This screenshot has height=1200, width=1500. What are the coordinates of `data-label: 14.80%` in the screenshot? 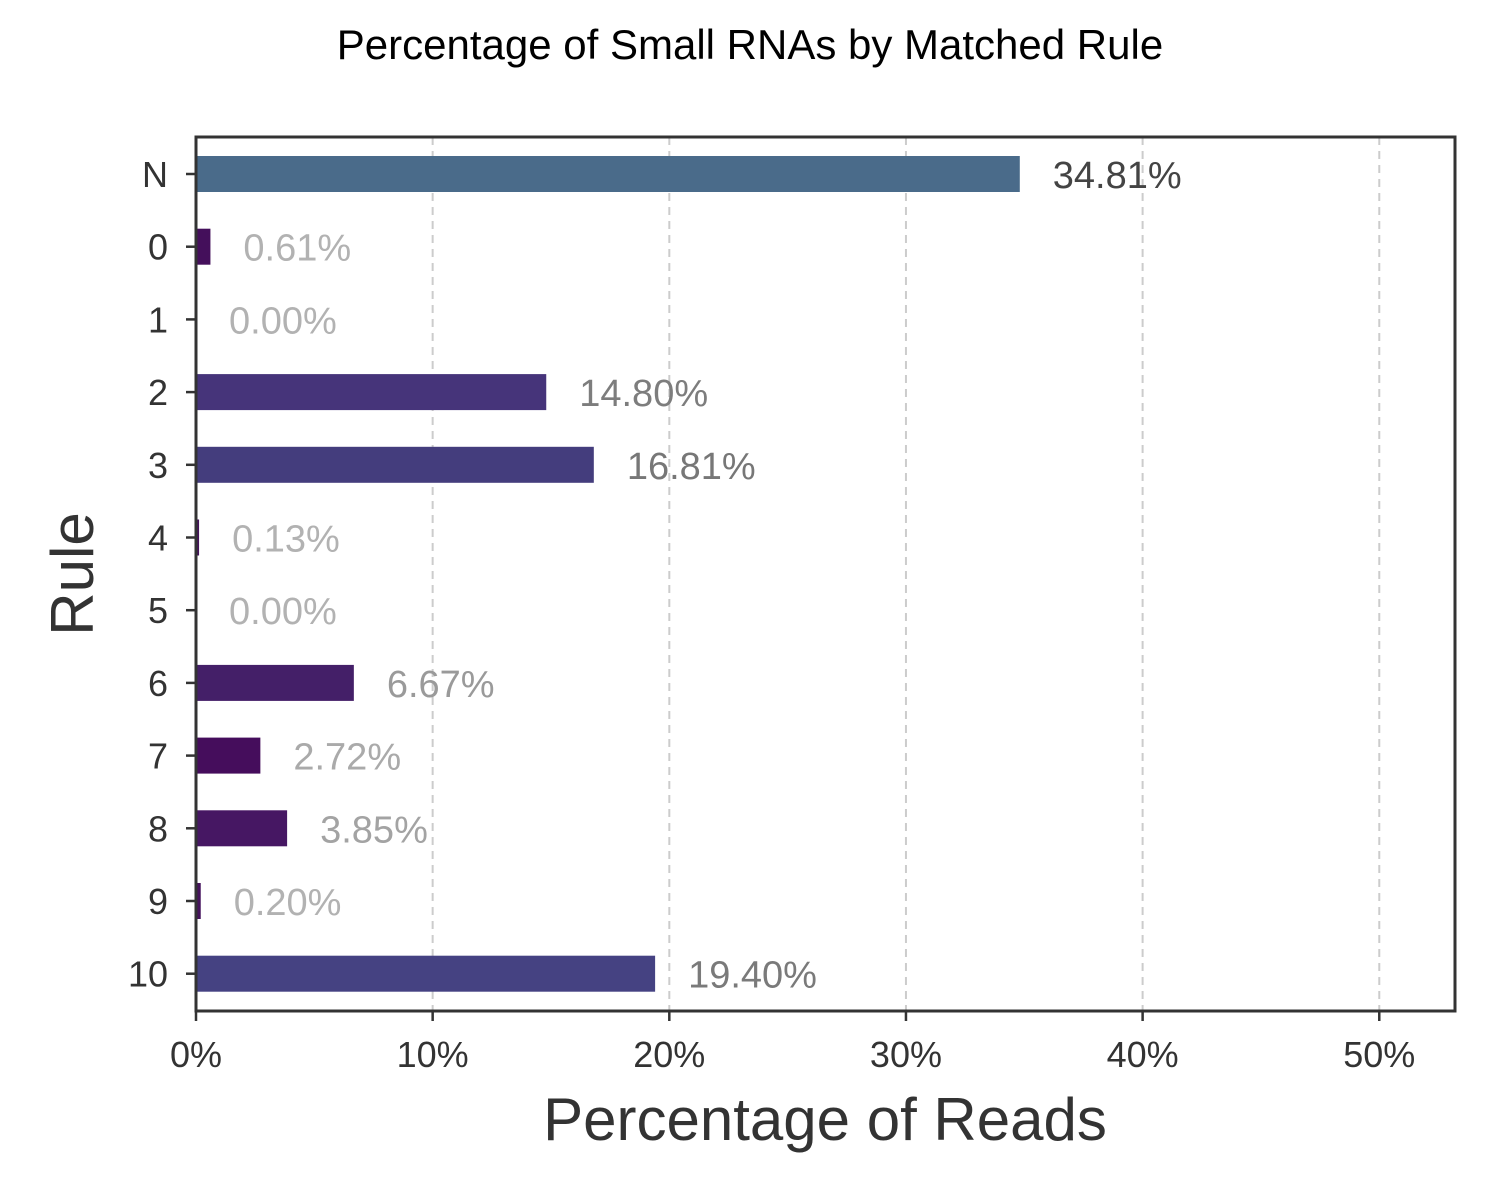 It's located at (643, 394).